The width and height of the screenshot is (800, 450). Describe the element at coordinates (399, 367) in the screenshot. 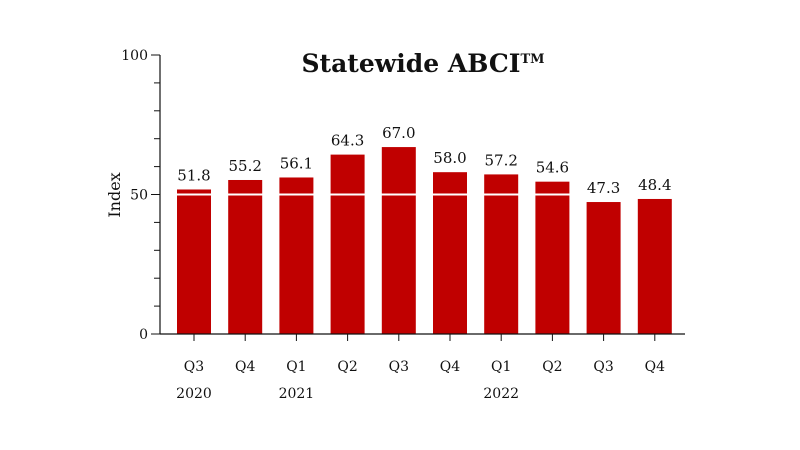

I see `x-tick-label-4: Q3` at that location.